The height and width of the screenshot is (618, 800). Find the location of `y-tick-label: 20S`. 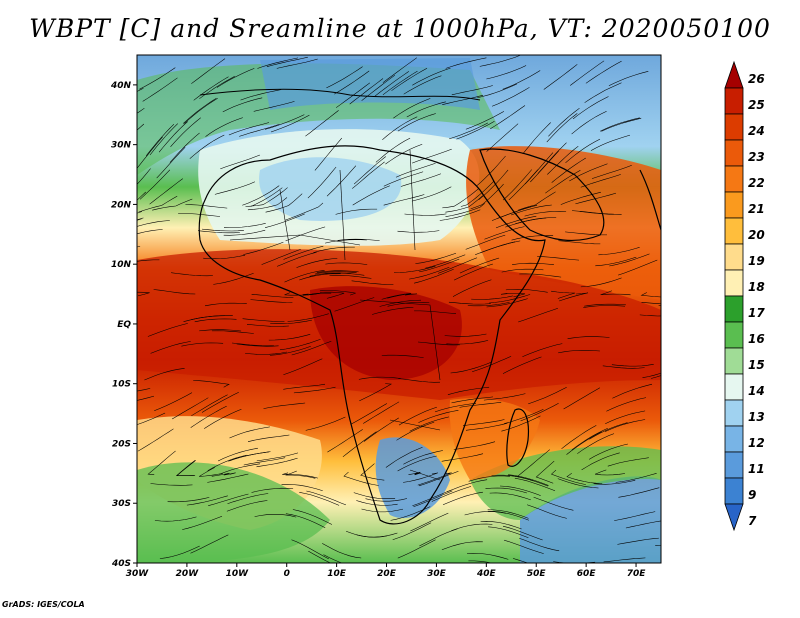

y-tick-label: 20S is located at coordinates (121, 444).